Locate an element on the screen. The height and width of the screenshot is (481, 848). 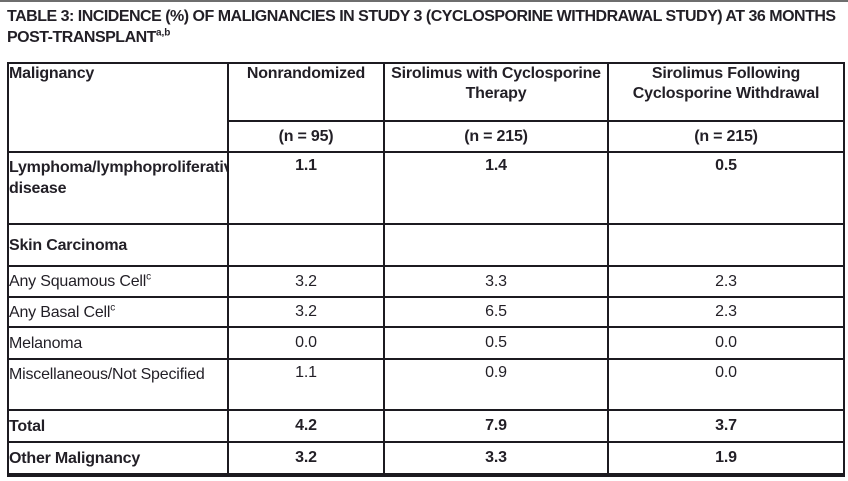
table-row-melanoma: Melanoma 0.0 0.5 0.0 is located at coordinates (426, 343).